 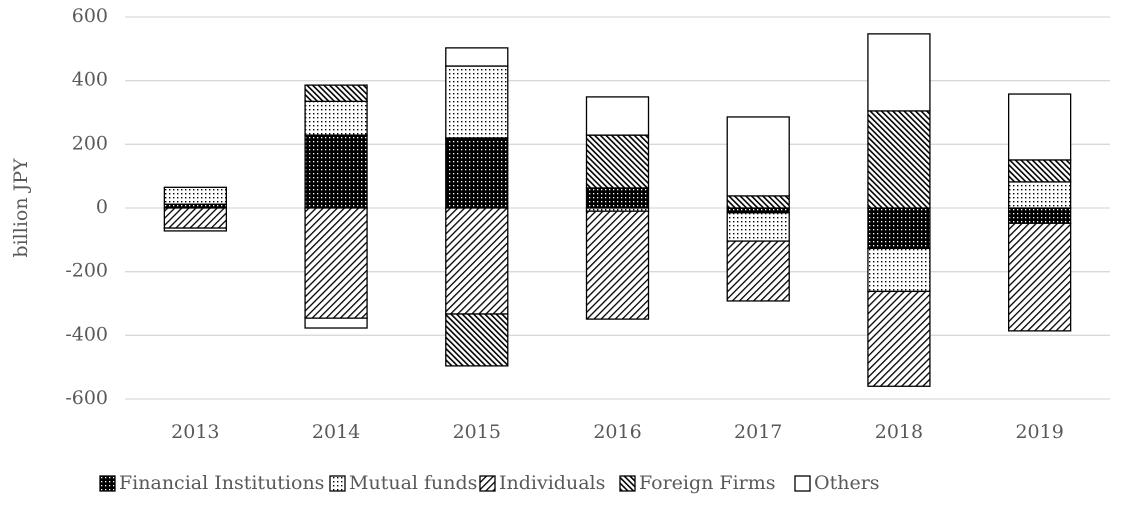 What do you see at coordinates (90, 80) in the screenshot?
I see `y-tick-label: 400` at bounding box center [90, 80].